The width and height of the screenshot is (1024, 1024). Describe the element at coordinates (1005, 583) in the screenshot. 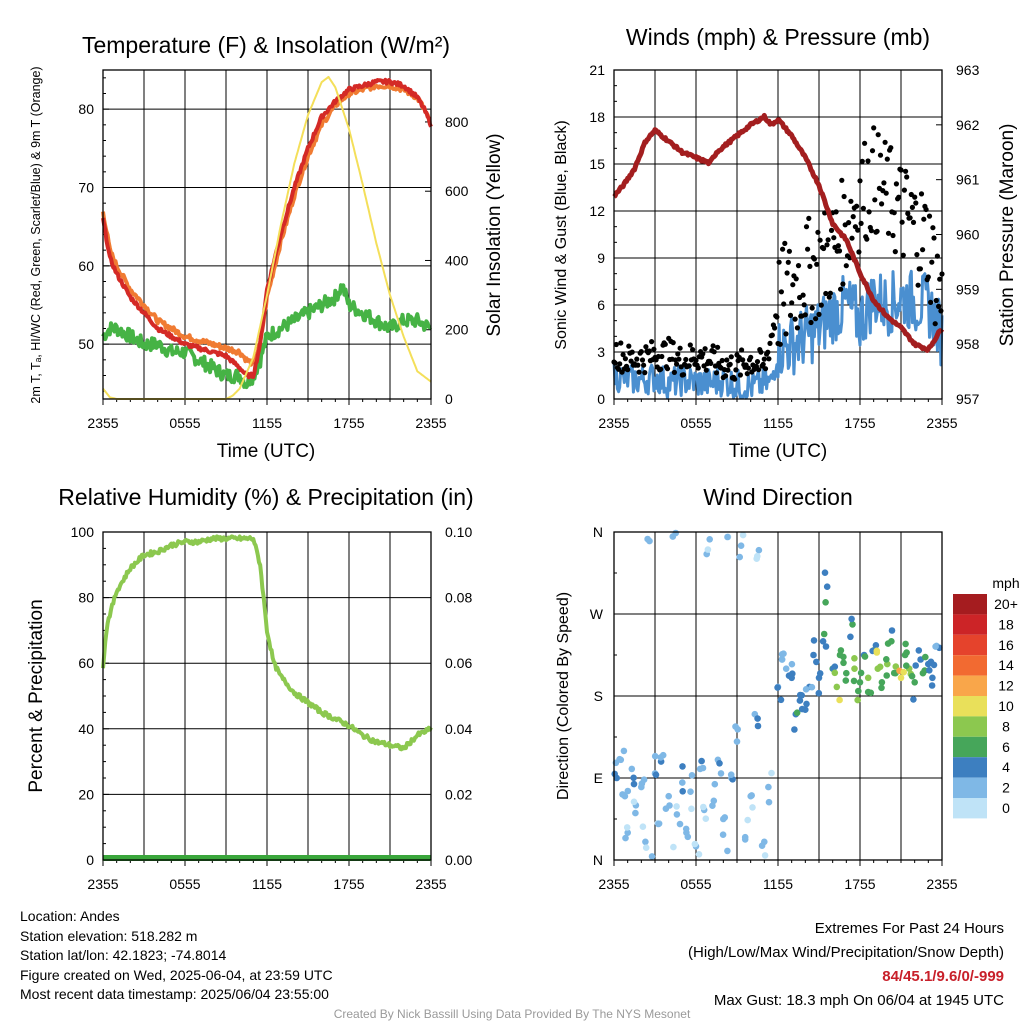

I see `legend-title: mph` at that location.